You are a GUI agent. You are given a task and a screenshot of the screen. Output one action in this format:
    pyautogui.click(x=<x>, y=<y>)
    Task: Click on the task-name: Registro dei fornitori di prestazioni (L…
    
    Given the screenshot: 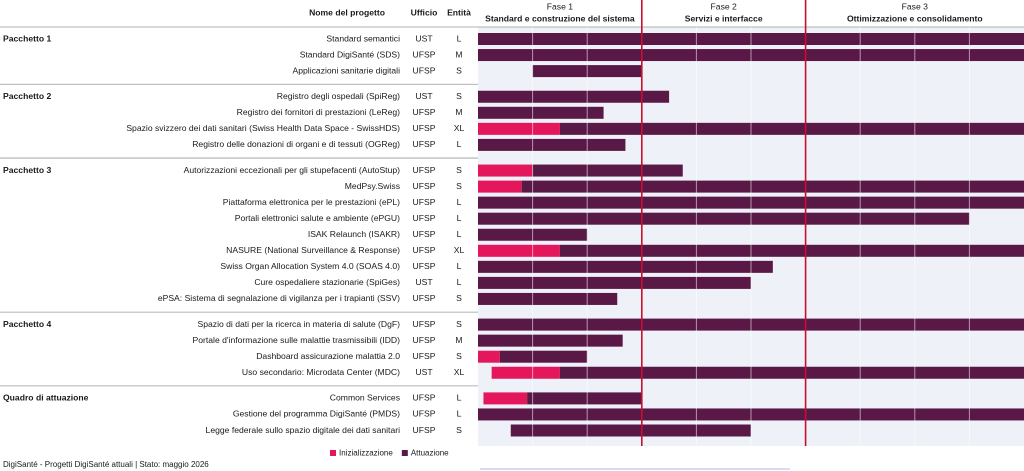 What is the action you would take?
    pyautogui.click(x=318, y=112)
    